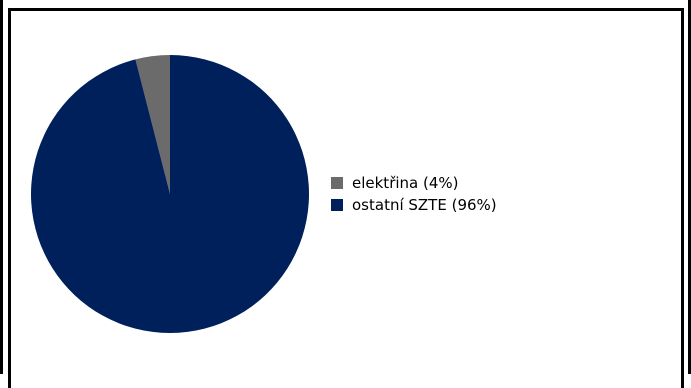 The height and width of the screenshot is (388, 691). I want to click on legend: elektřina (4%) ostatní SZTE (96%), so click(414, 194).